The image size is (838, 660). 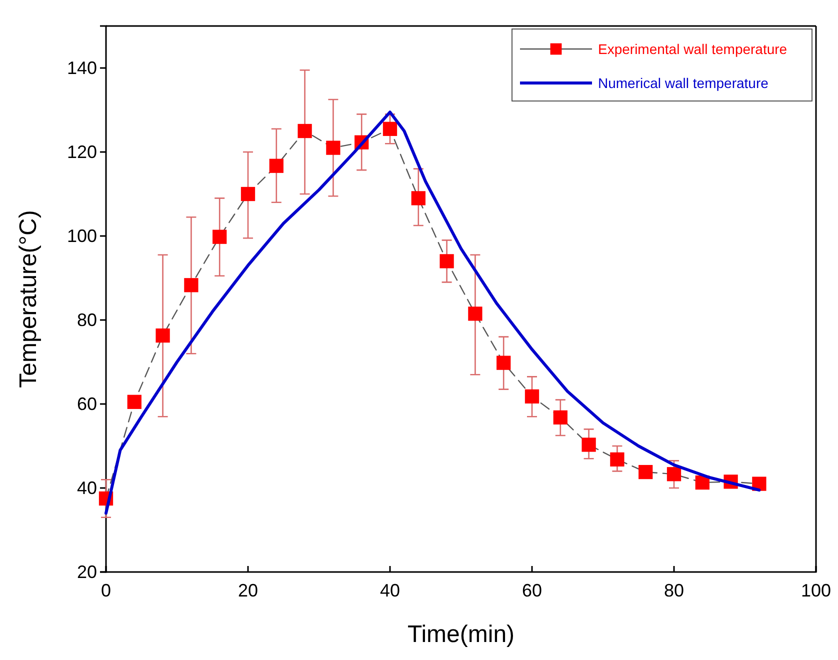 What do you see at coordinates (816, 590) in the screenshot?
I see `x-tick-label: 100` at bounding box center [816, 590].